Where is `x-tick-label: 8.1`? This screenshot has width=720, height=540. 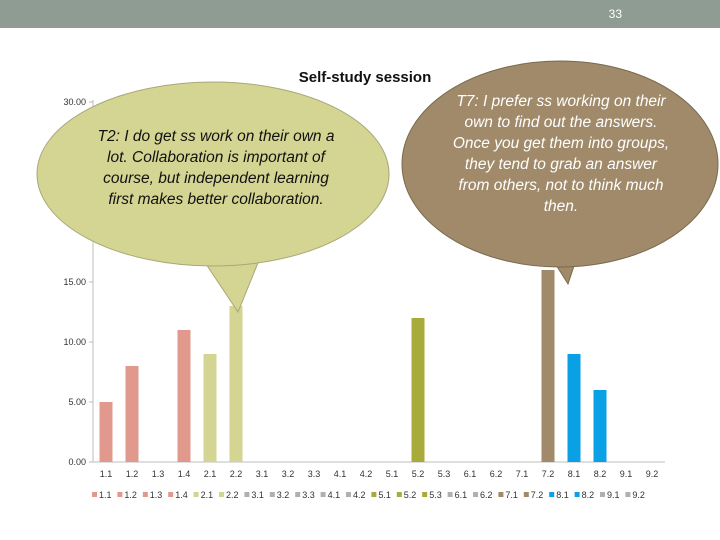 x-tick-label: 8.1 is located at coordinates (574, 474).